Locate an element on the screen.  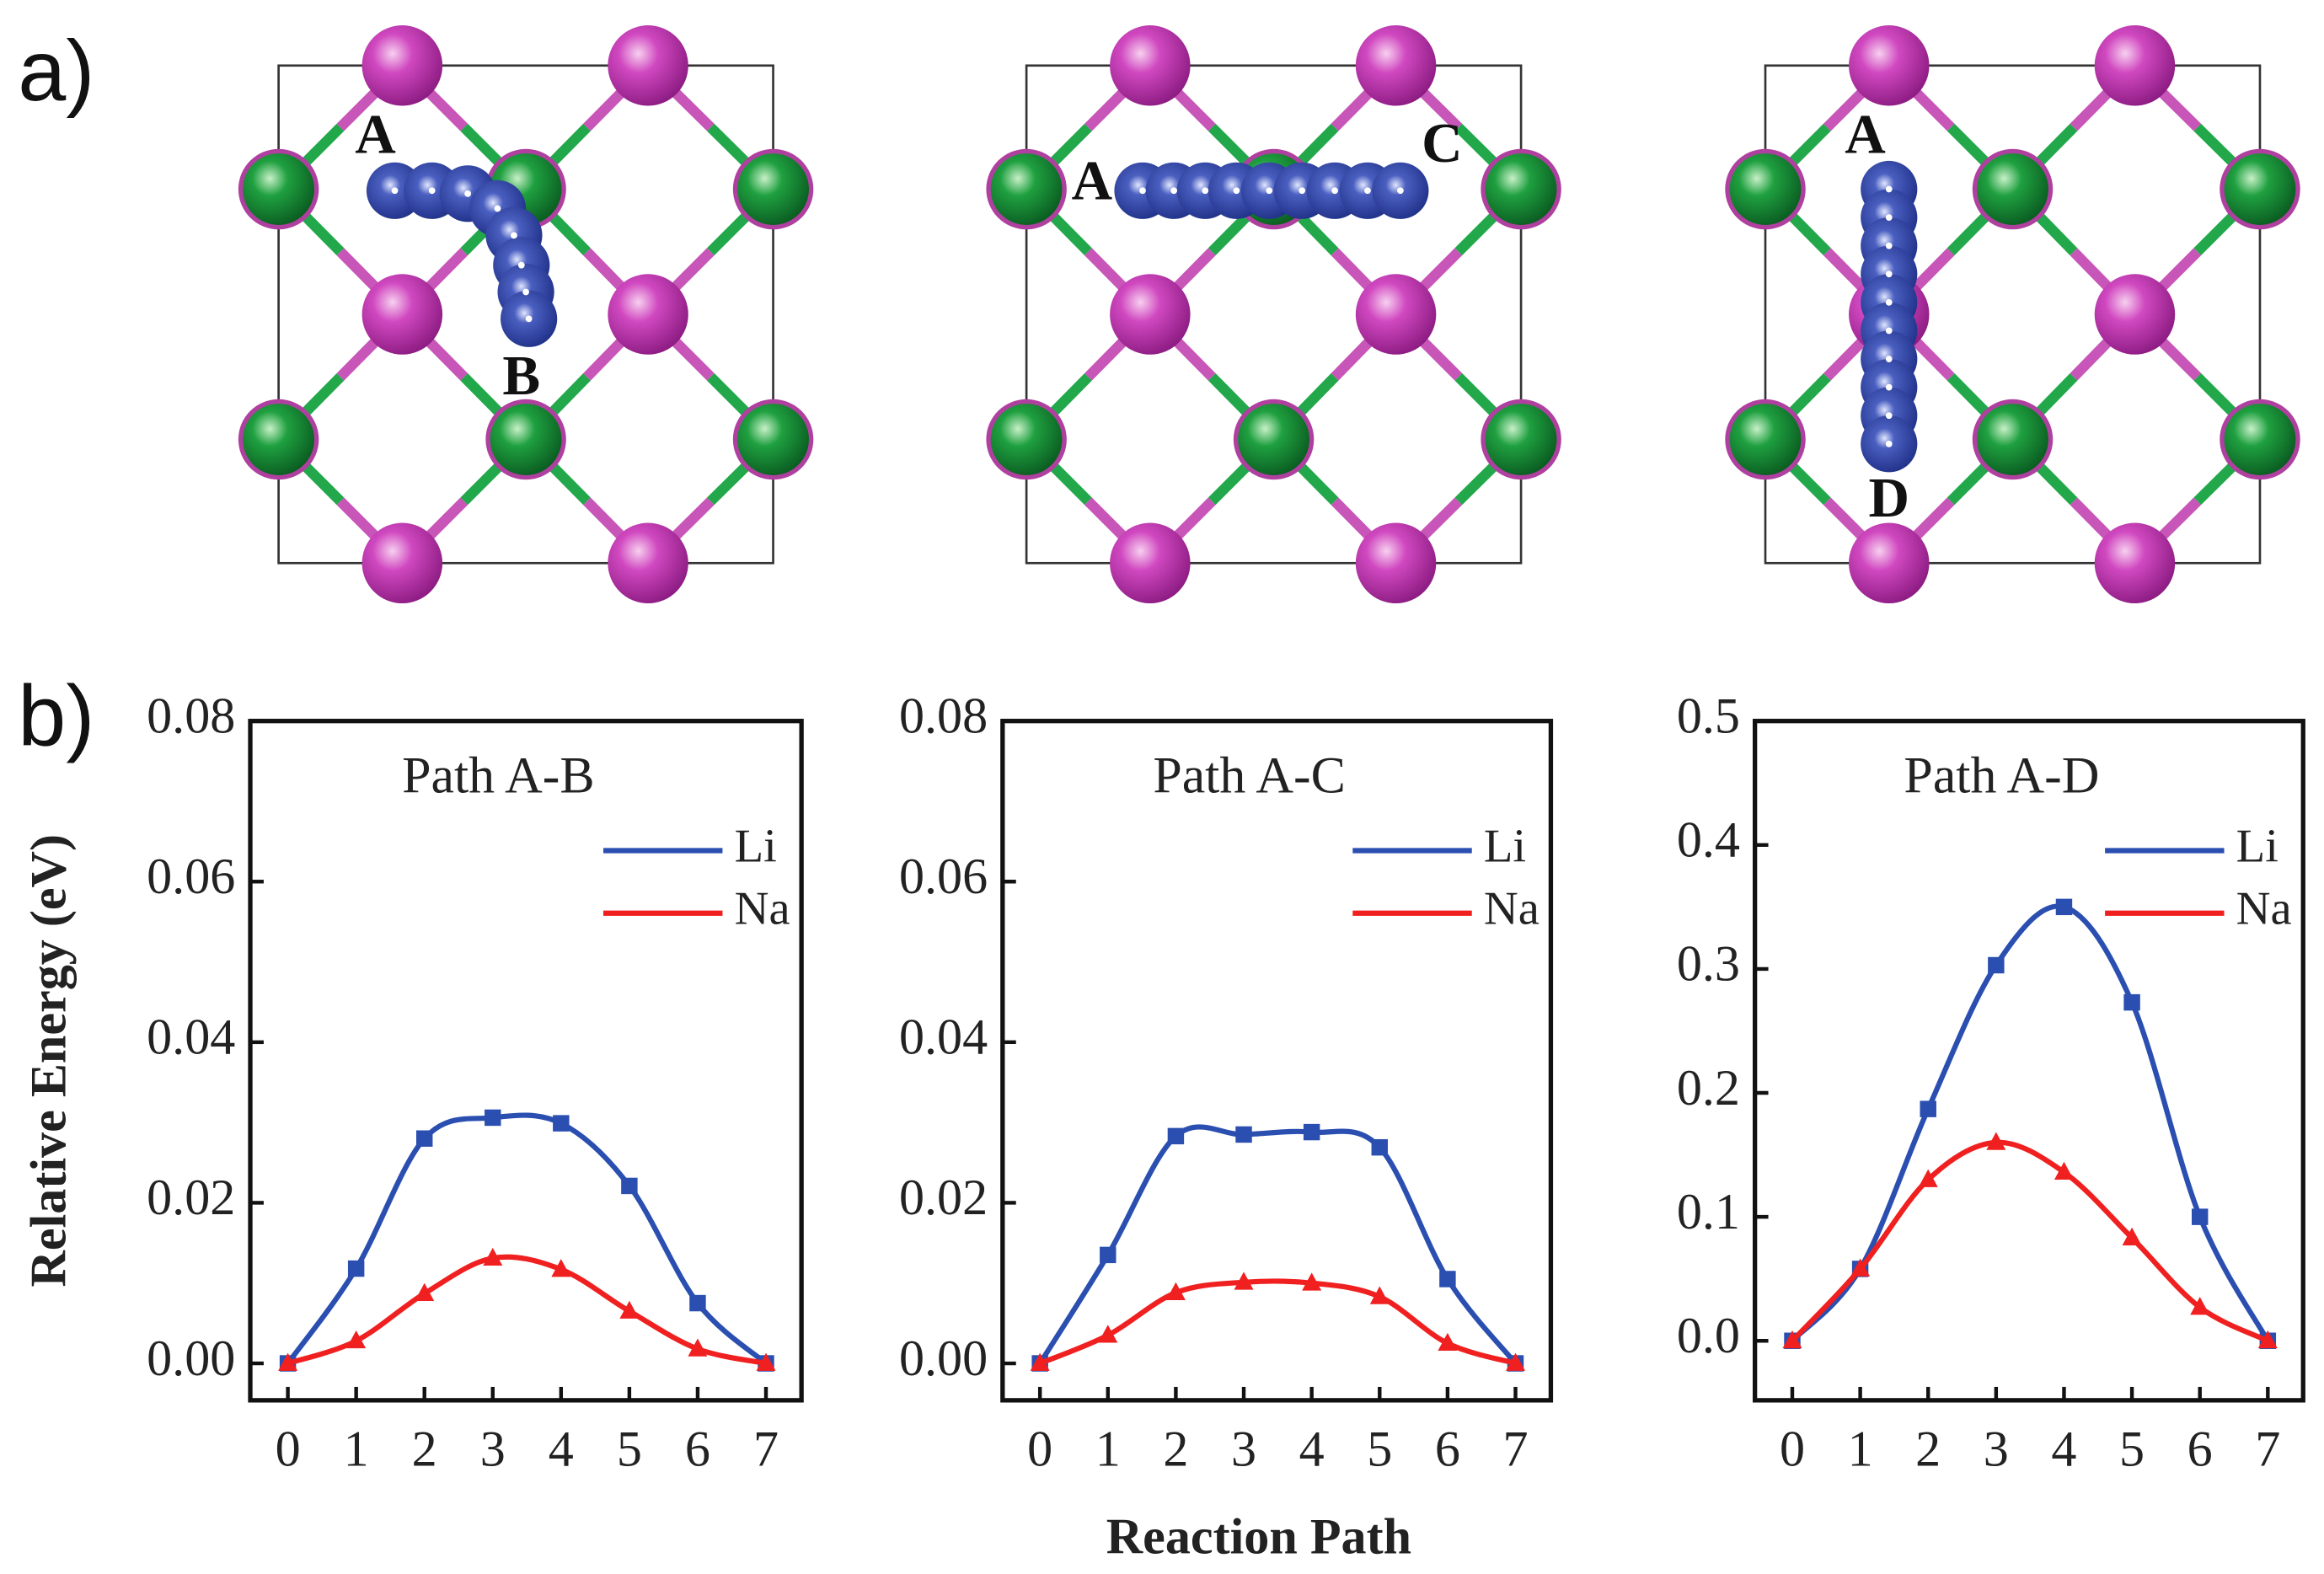
x-tick-label: 2 is located at coordinates (1175, 1449).